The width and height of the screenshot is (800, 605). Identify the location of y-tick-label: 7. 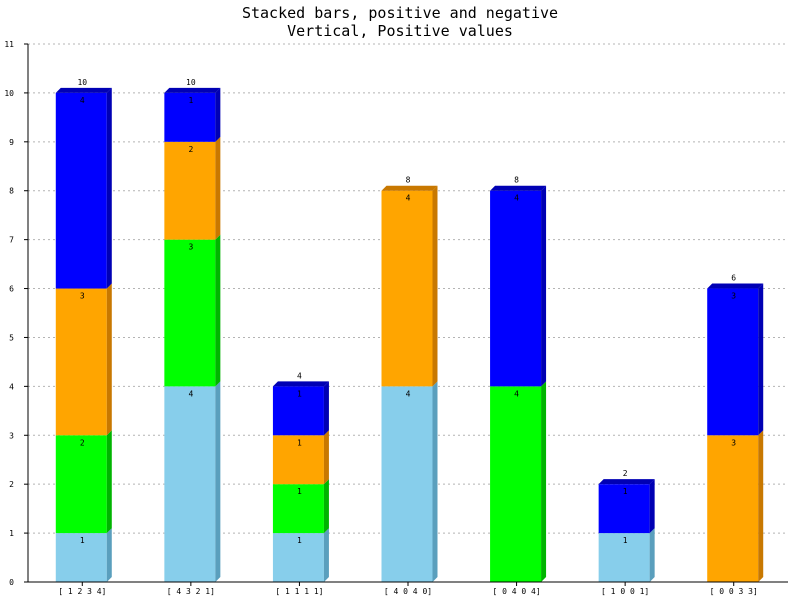
(11, 240).